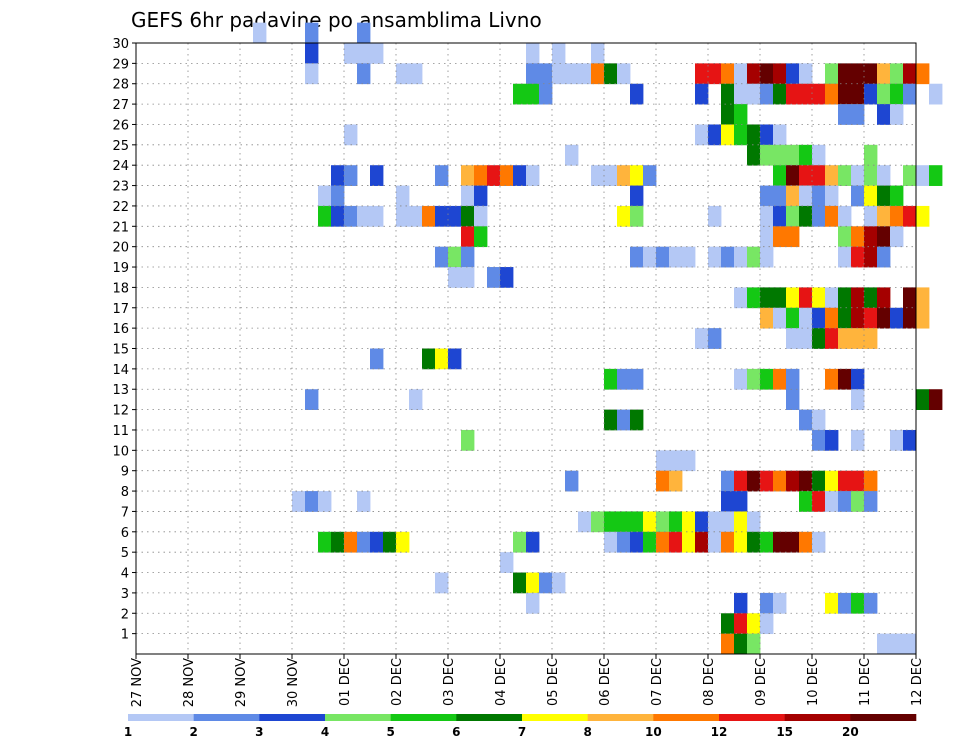 The width and height of the screenshot is (960, 742). I want to click on y-tick-label: 23, so click(120, 187).